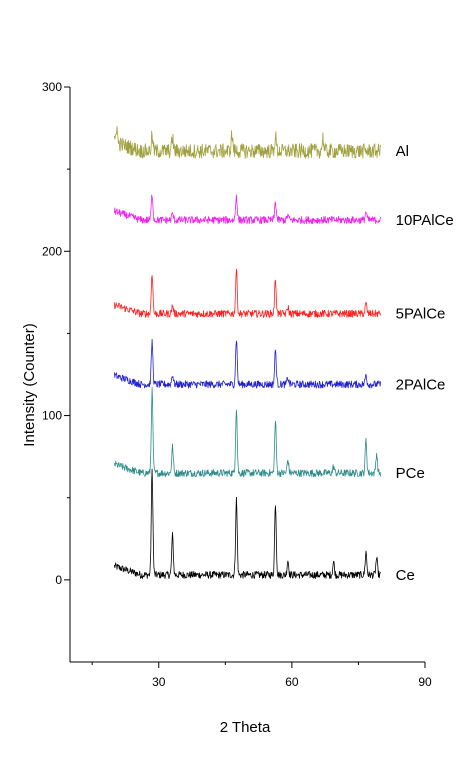 This screenshot has width=468, height=775. What do you see at coordinates (159, 682) in the screenshot?
I see `x-tick-label: 30` at bounding box center [159, 682].